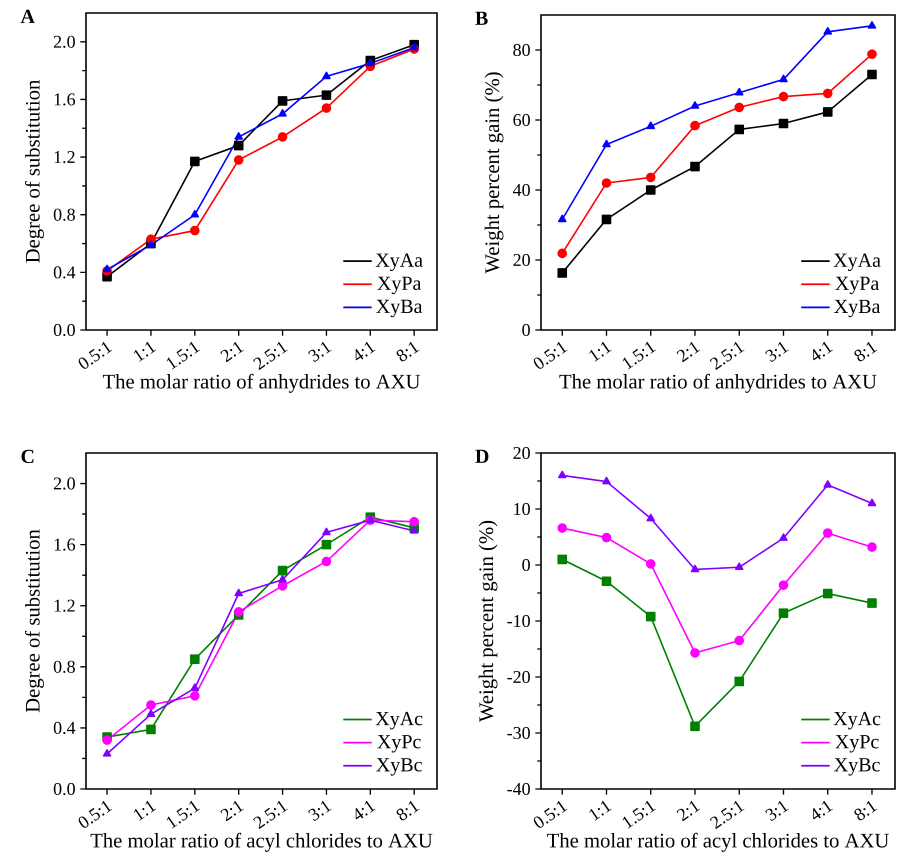 Image resolution: width=906 pixels, height=862 pixels. What do you see at coordinates (481, 456) in the screenshot?
I see `chart-title: D` at bounding box center [481, 456].